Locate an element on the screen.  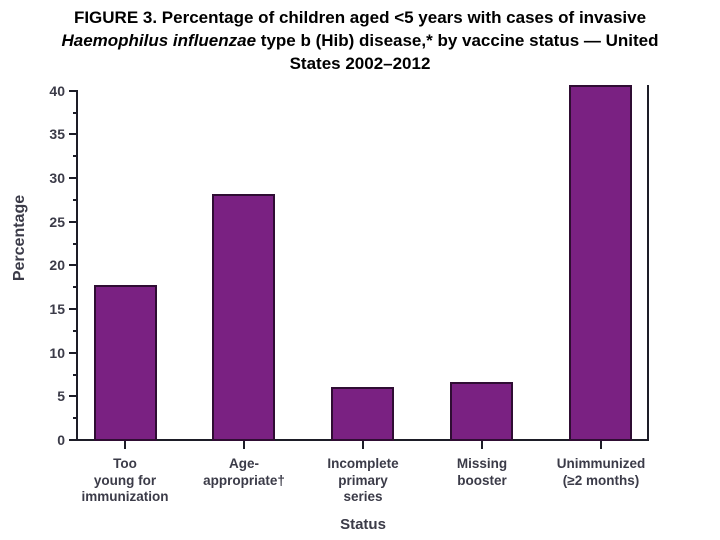
x-category-label: Unimmunized (≥2 months) is located at coordinates (601, 472).